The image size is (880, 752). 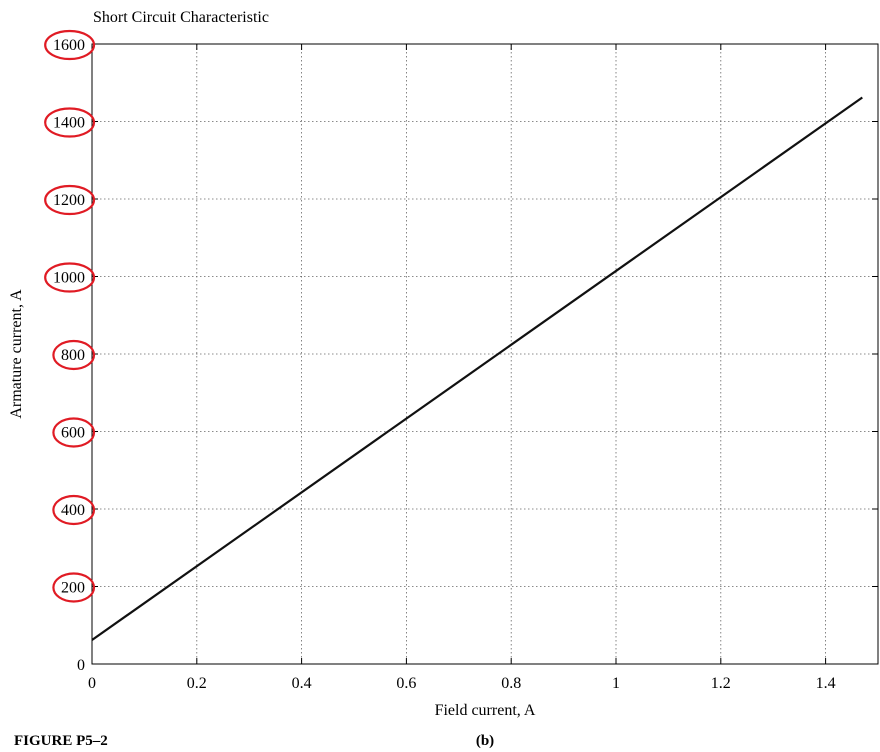 I want to click on y-tick-label: 1200, so click(x=69, y=200).